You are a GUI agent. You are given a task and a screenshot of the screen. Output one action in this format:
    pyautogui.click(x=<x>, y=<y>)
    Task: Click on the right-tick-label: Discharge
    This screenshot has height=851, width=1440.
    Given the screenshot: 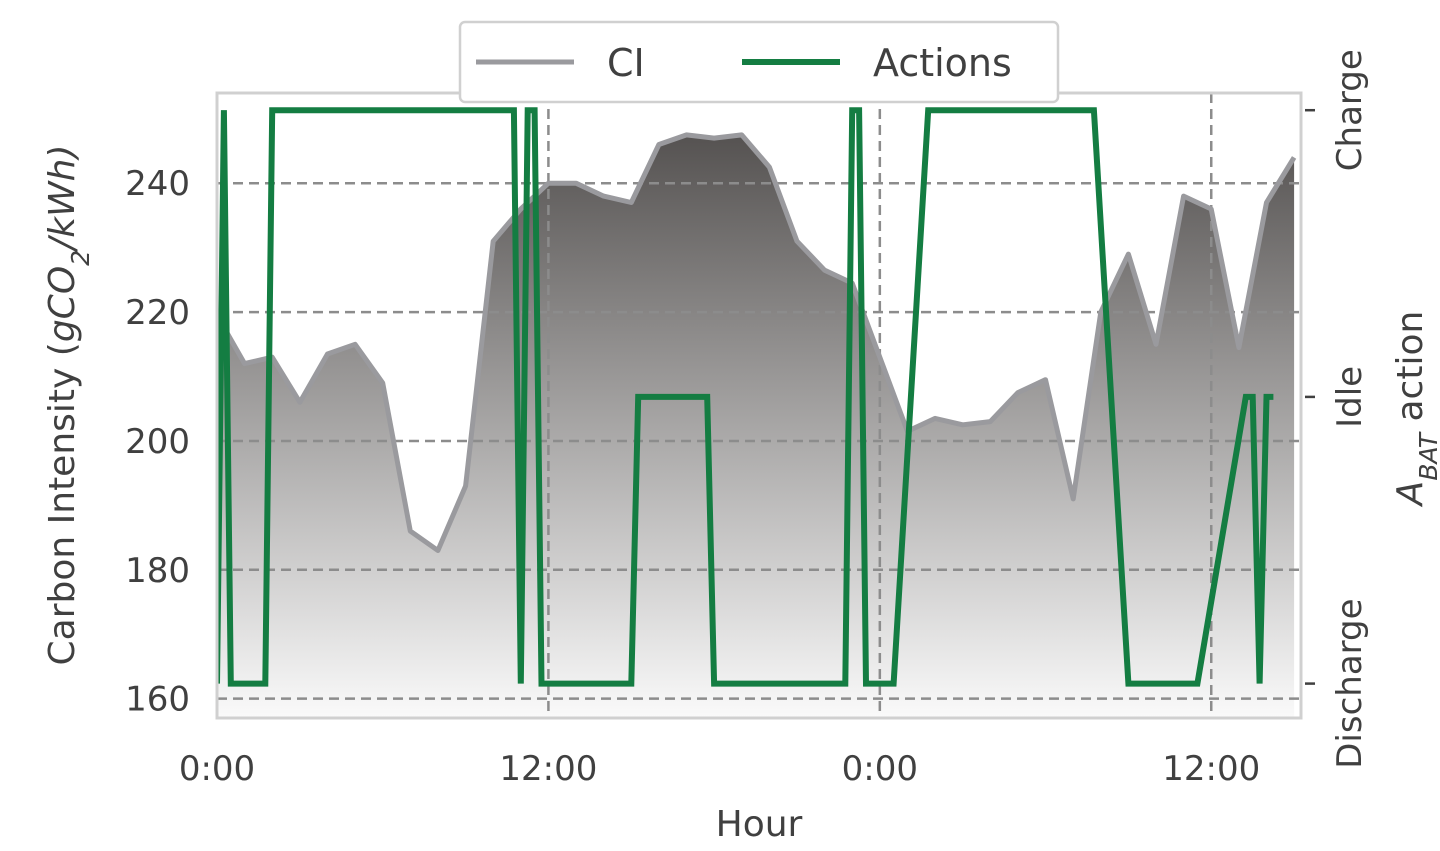 What is the action you would take?
    pyautogui.click(x=1350, y=683)
    